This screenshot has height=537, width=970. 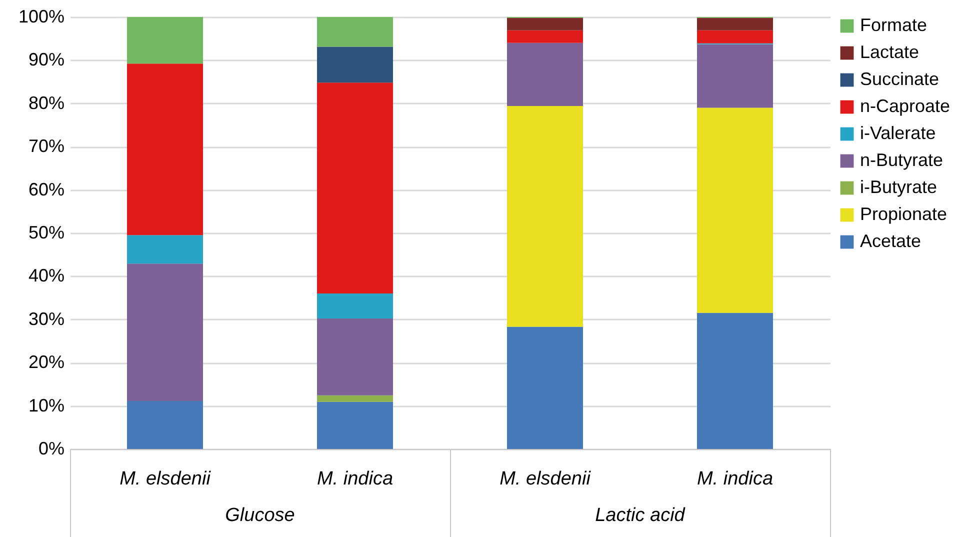 I want to click on legend-label: Succinate, so click(x=900, y=79).